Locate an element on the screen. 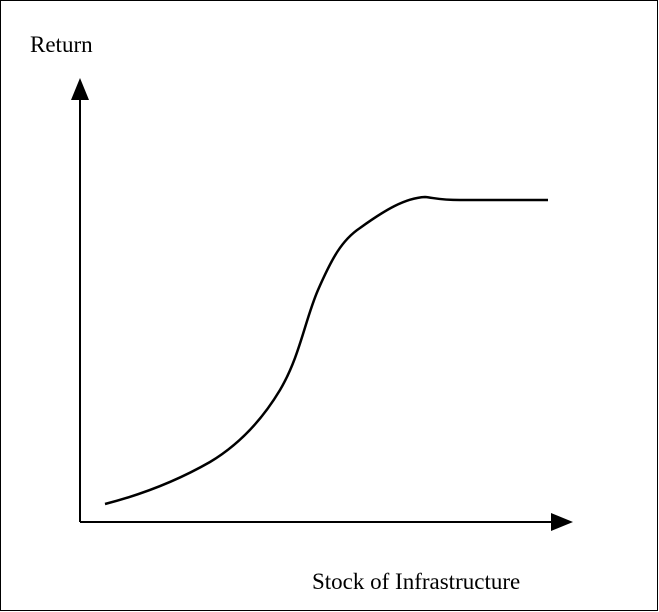 The width and height of the screenshot is (659, 612). x-axis-label: Stock of Infrastructure is located at coordinates (416, 581).